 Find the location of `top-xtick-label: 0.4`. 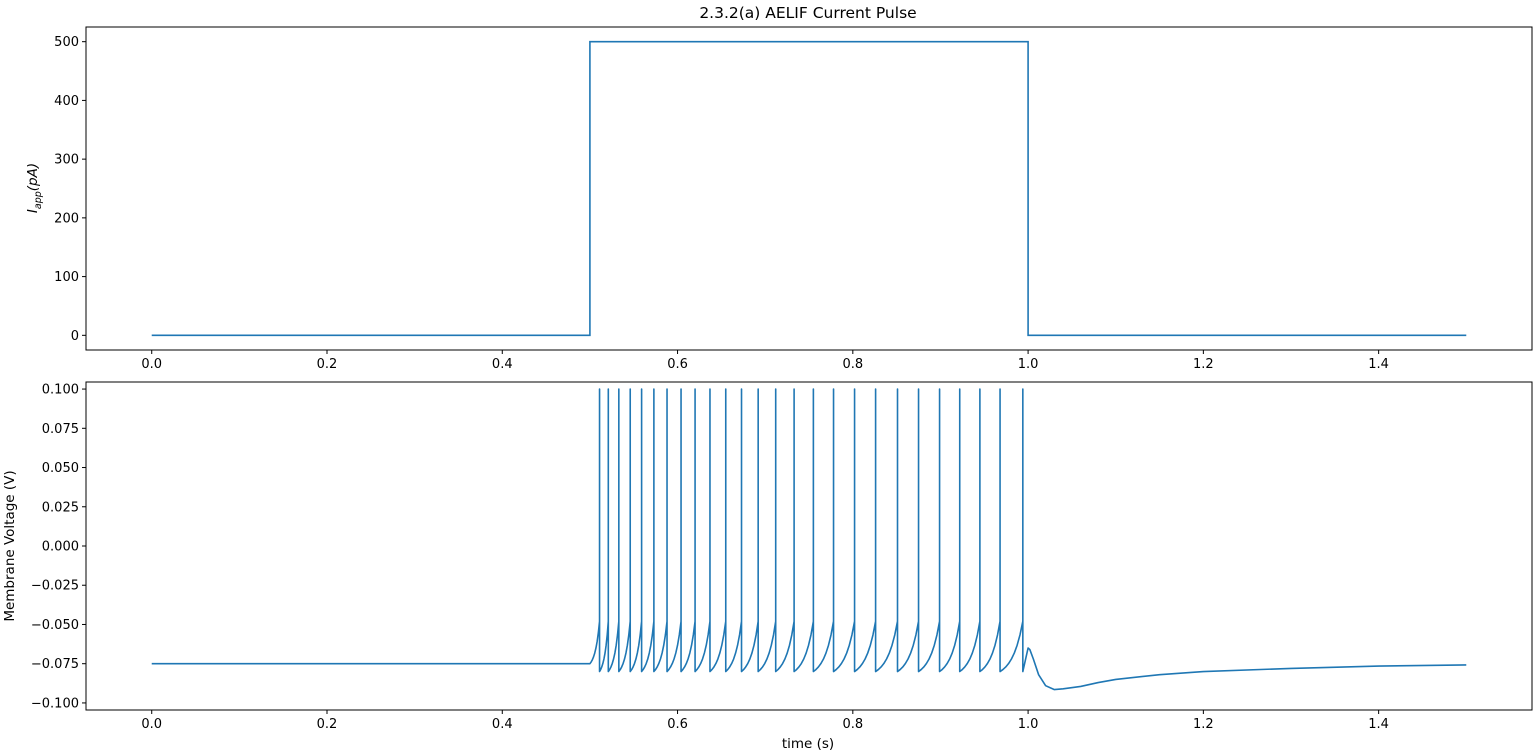

top-xtick-label: 0.4 is located at coordinates (502, 364).